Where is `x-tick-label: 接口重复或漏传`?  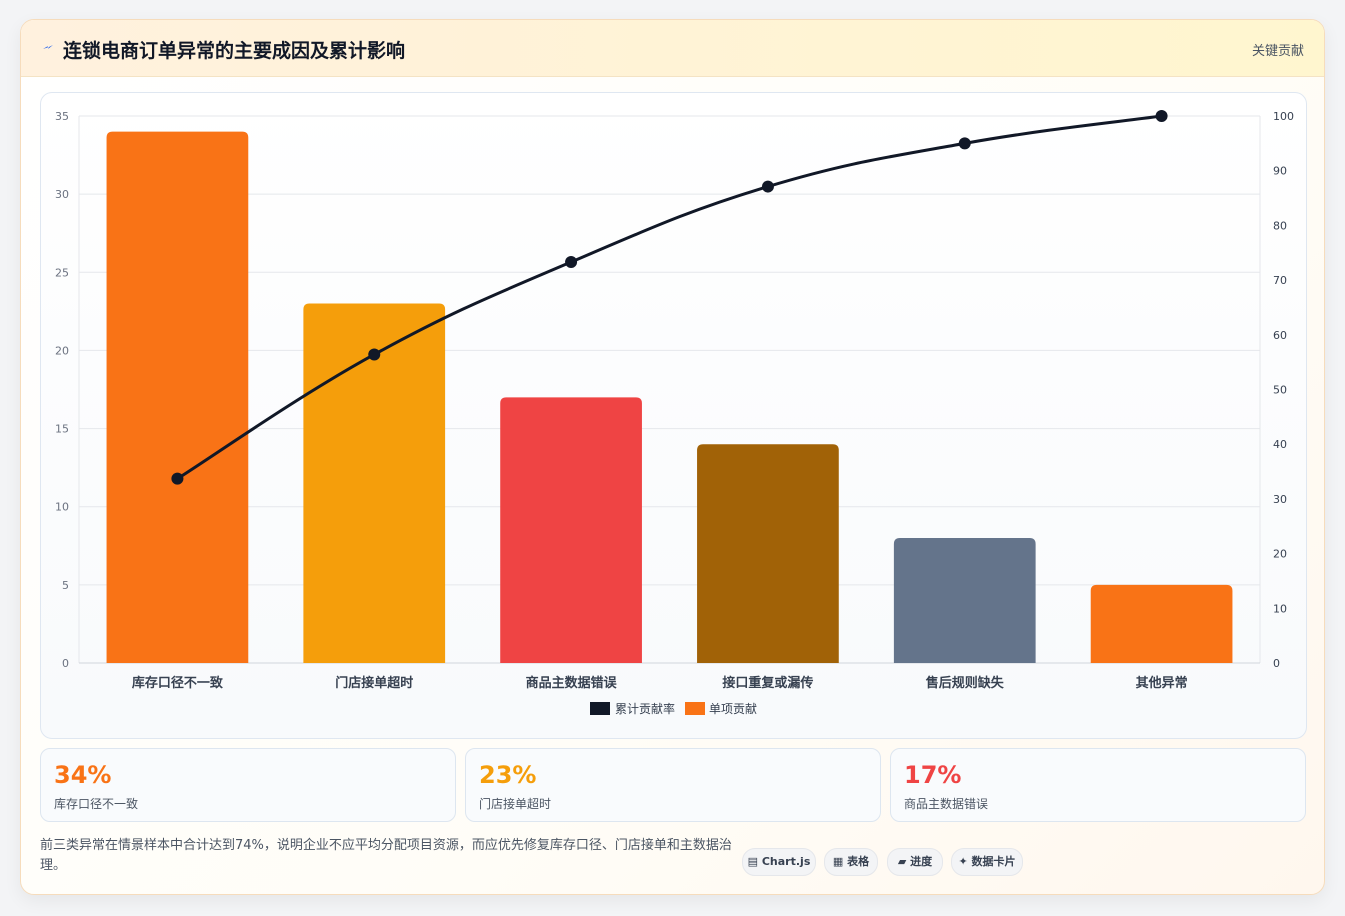
x-tick-label: 接口重复或漏传 is located at coordinates (767, 683).